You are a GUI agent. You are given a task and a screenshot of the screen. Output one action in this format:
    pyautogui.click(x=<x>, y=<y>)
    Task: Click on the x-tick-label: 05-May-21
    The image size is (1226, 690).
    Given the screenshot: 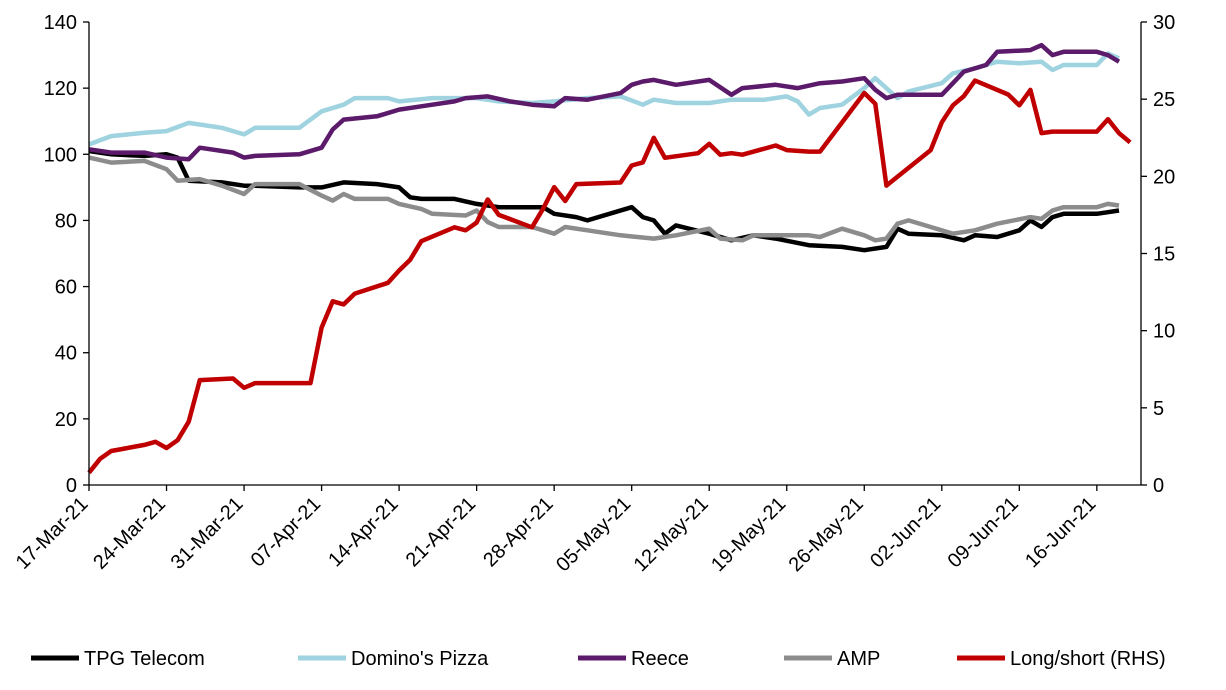 What is the action you would take?
    pyautogui.click(x=593, y=534)
    